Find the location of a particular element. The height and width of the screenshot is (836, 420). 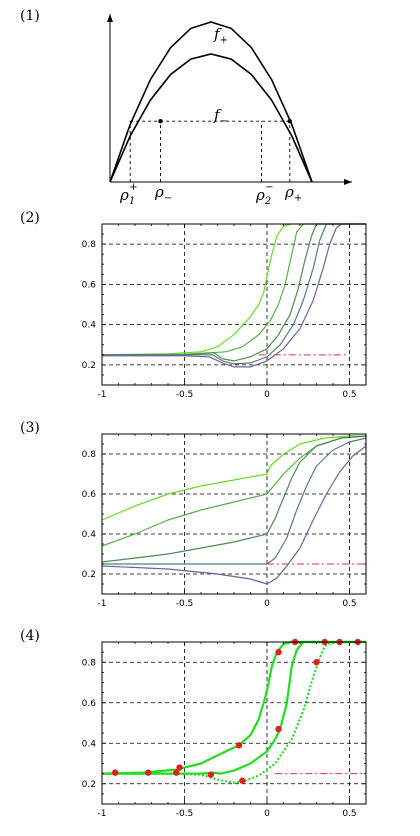

panel-1-flux-diagram is located at coordinates (229, 99).